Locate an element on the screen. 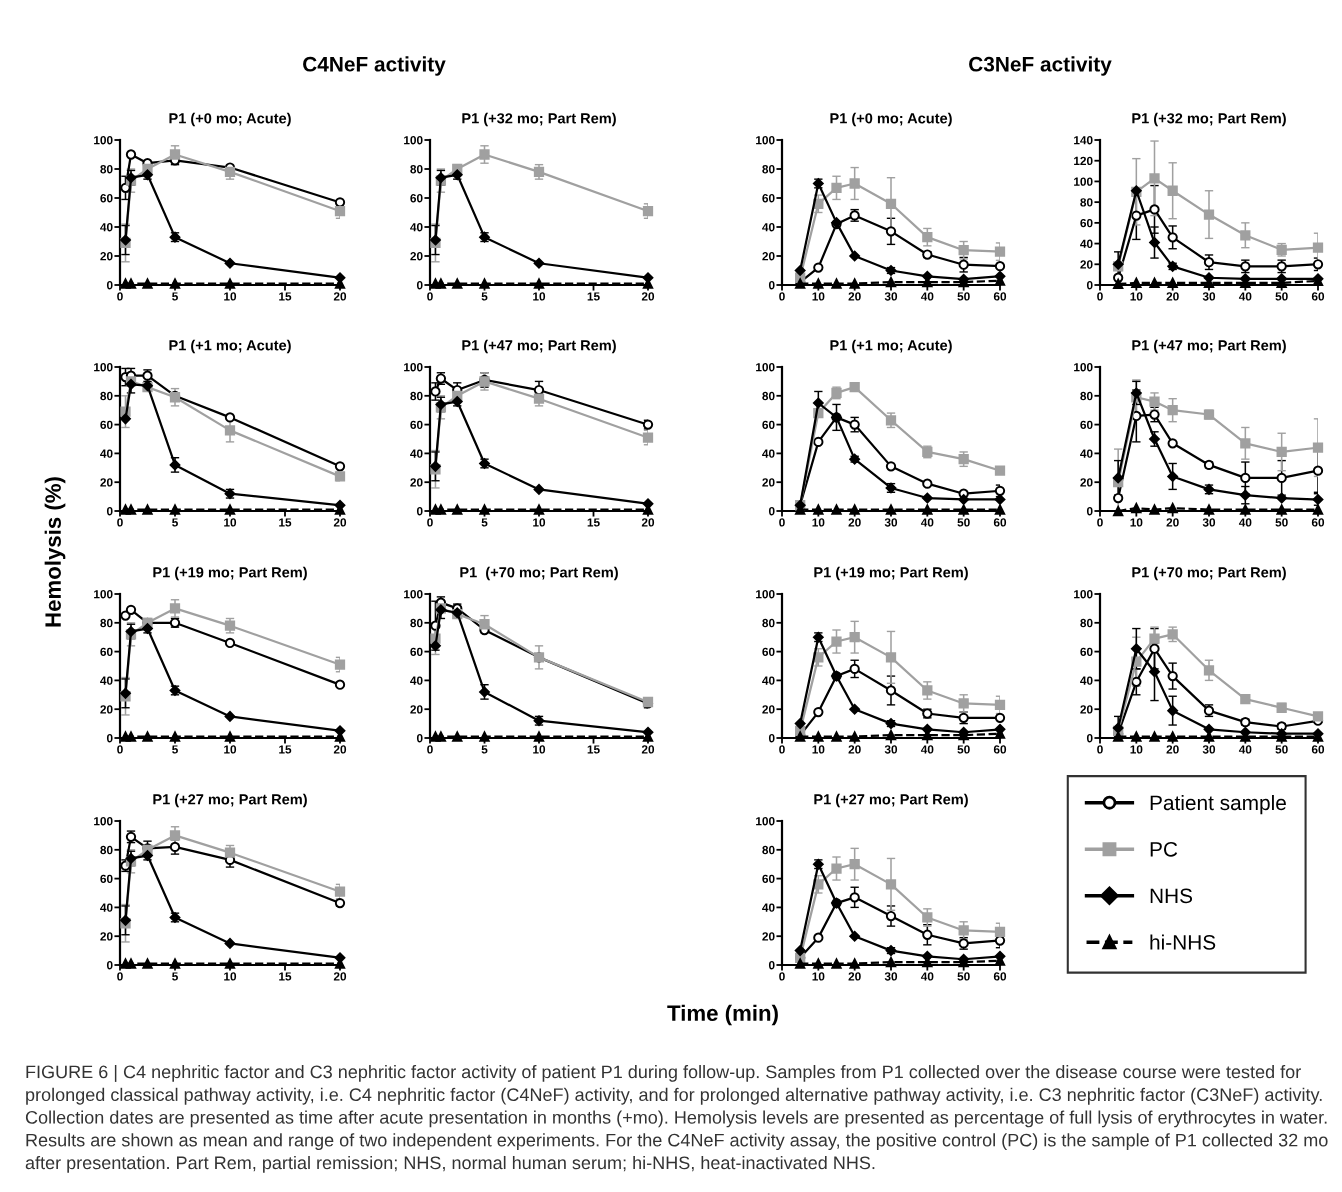 The width and height of the screenshot is (1342, 1192). chart-title: P1 (+32 mo; Part Rem) is located at coordinates (539, 119).